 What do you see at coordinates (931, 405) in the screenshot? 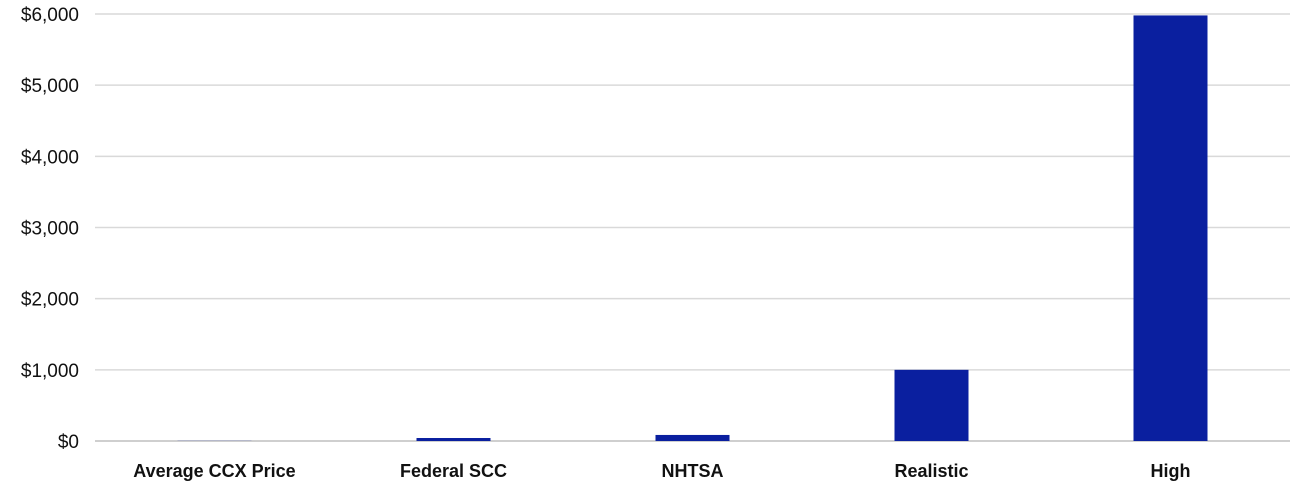
I see `bar-realistic` at bounding box center [931, 405].